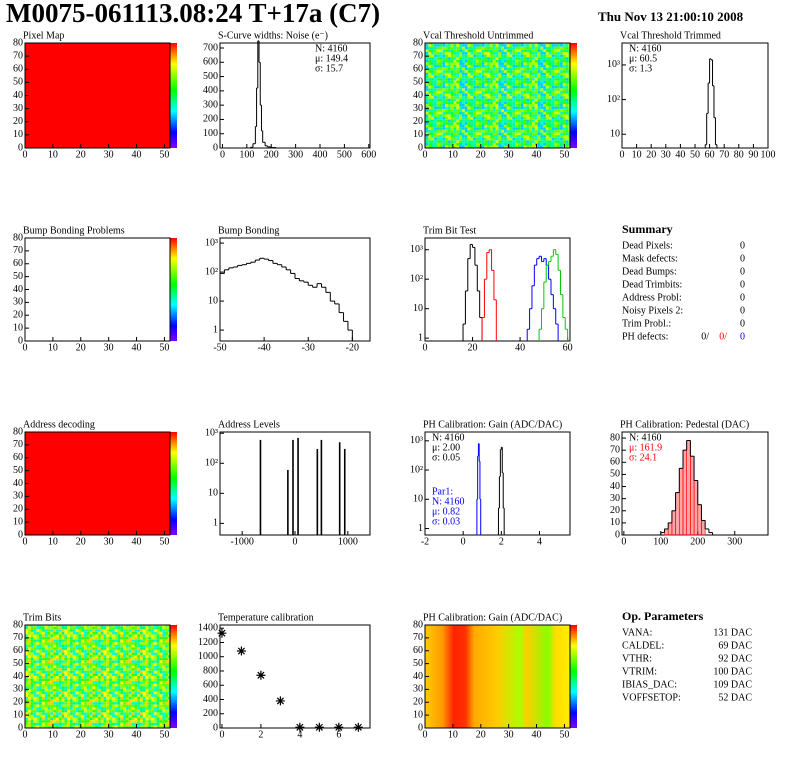 This screenshot has width=796, height=772. I want to click on y-tick-label: 600, so click(210, 62).